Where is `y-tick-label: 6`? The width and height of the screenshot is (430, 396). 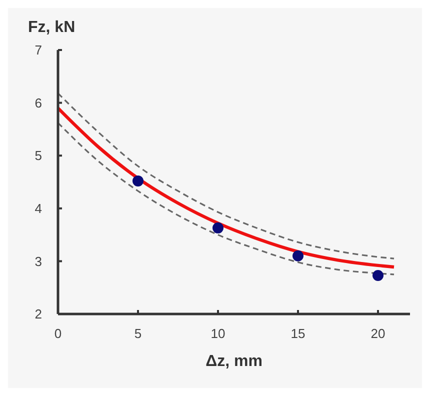
y-tick-label: 6 is located at coordinates (38, 102).